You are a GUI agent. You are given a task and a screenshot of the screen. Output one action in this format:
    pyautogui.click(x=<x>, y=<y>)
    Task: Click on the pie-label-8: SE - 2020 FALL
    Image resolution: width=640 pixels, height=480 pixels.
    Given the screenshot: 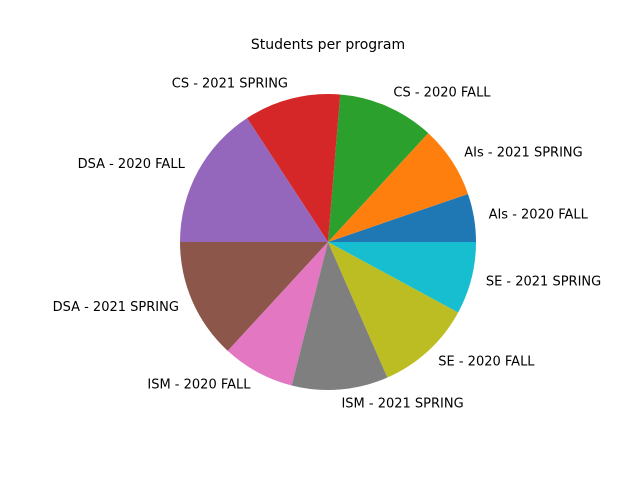 What is the action you would take?
    pyautogui.click(x=486, y=361)
    